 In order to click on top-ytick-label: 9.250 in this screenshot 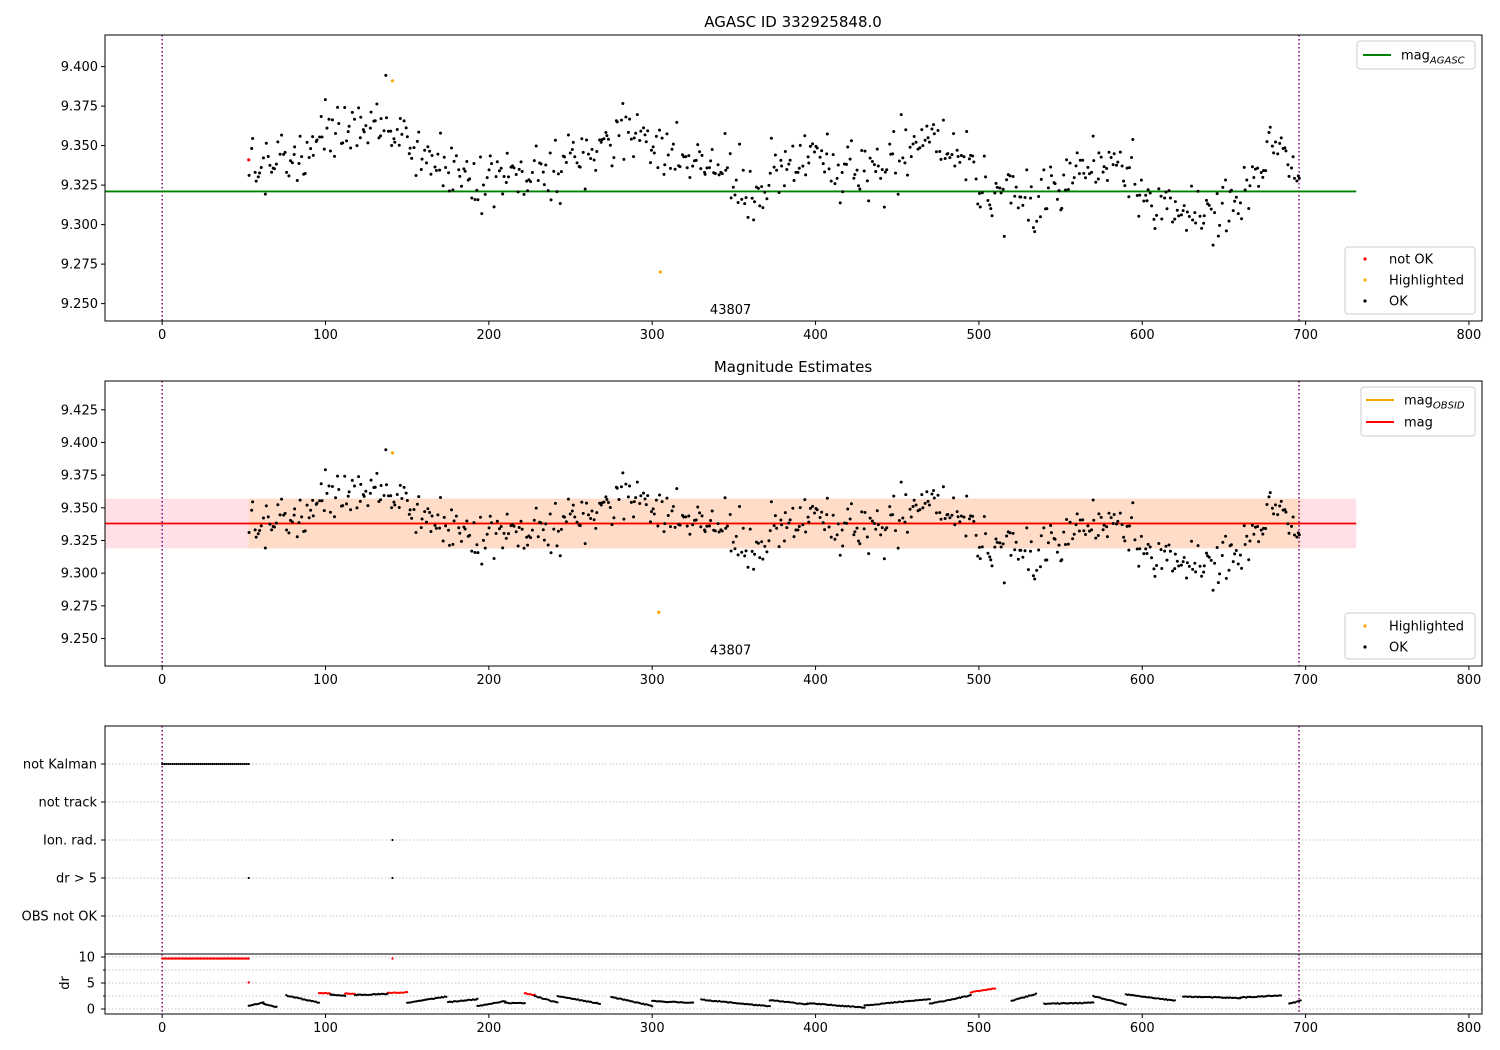, I will do `click(79, 304)`.